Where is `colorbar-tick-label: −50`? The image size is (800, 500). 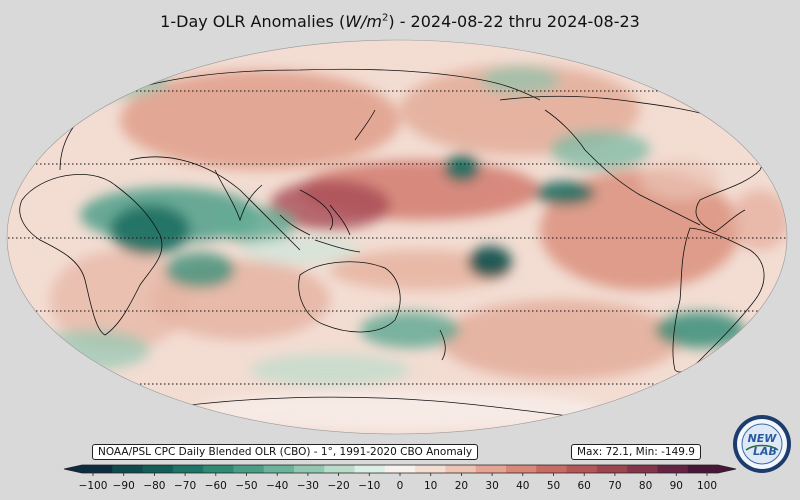 colorbar-tick-label: −50 is located at coordinates (246, 486).